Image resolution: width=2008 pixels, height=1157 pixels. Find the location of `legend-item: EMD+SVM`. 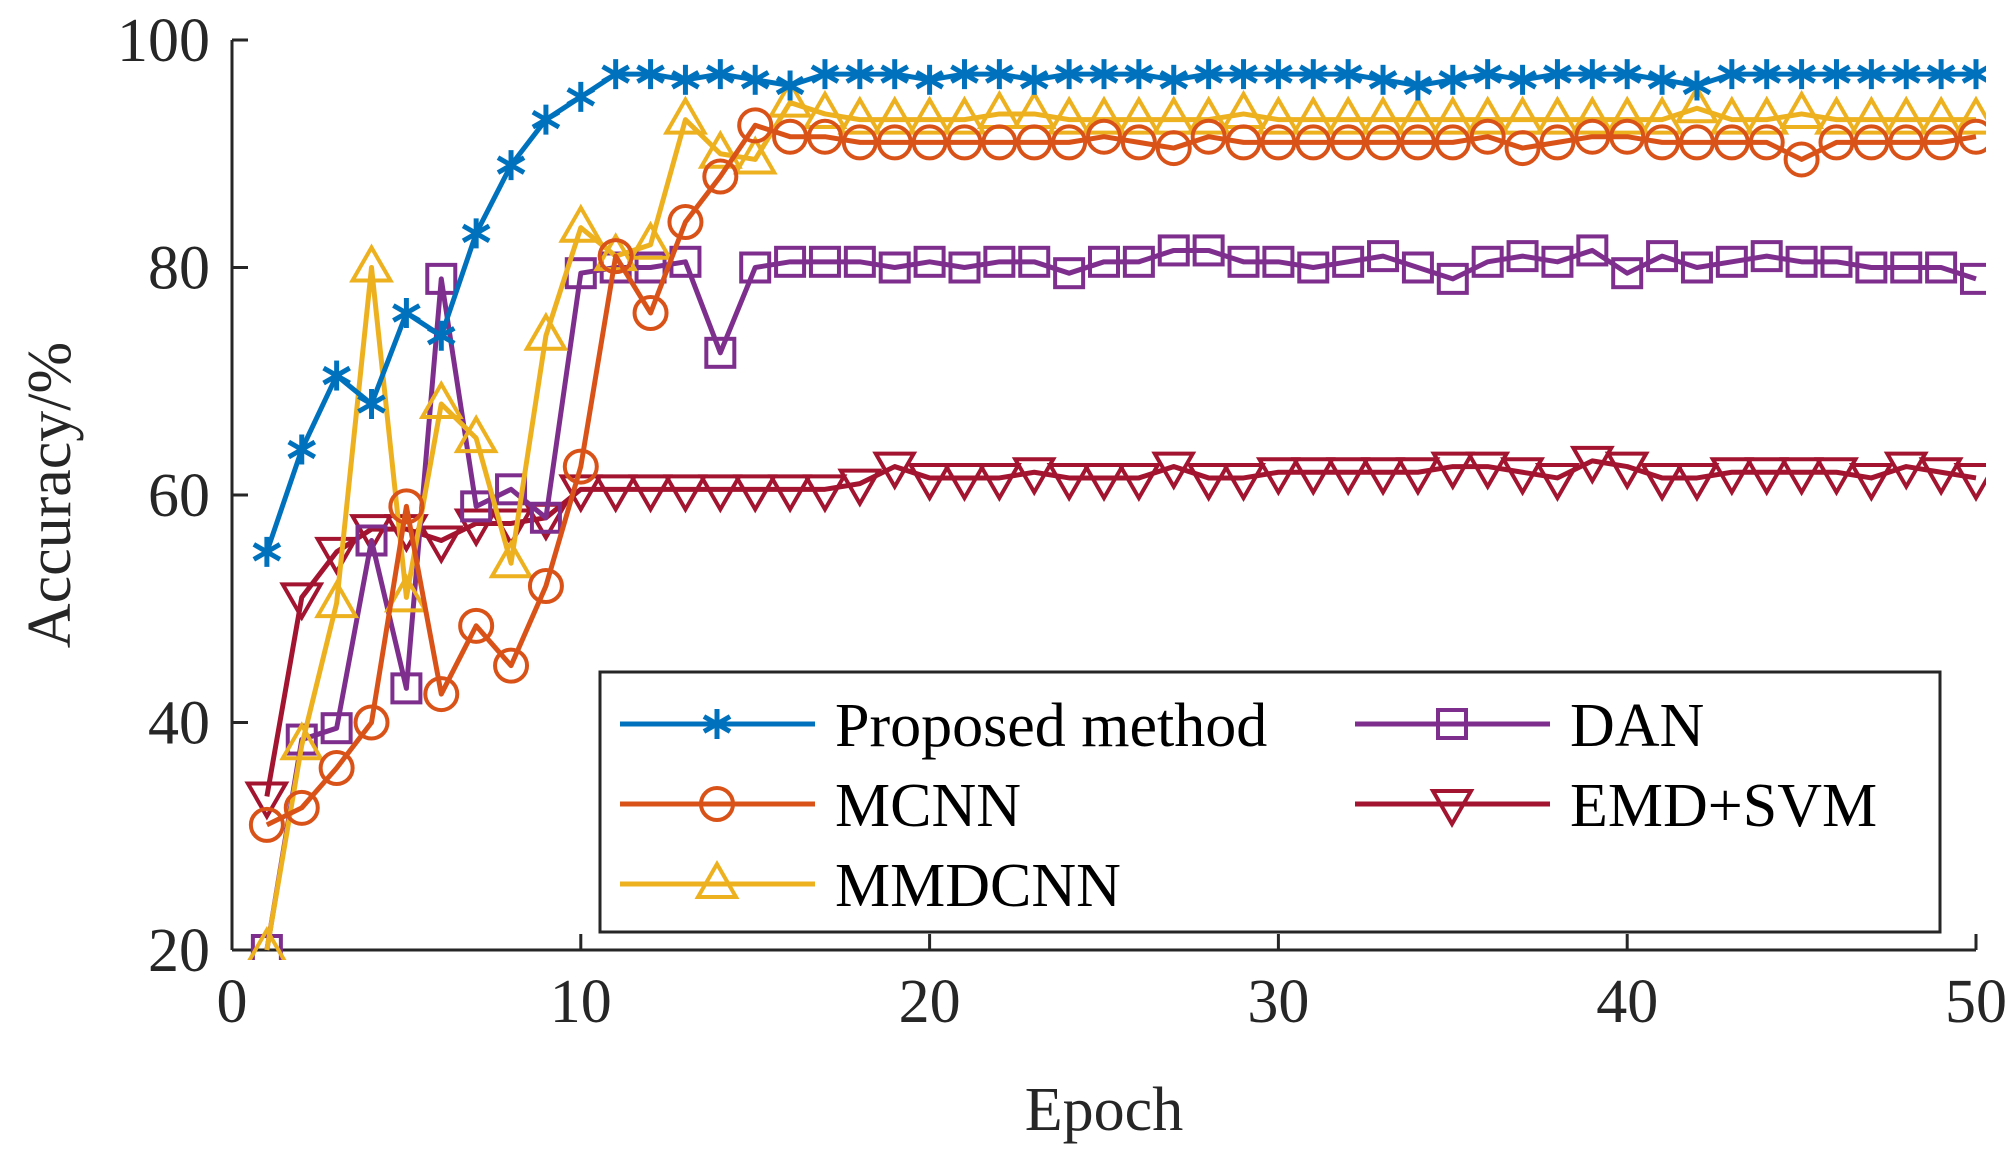

legend-item: EMD+SVM is located at coordinates (1616, 806).